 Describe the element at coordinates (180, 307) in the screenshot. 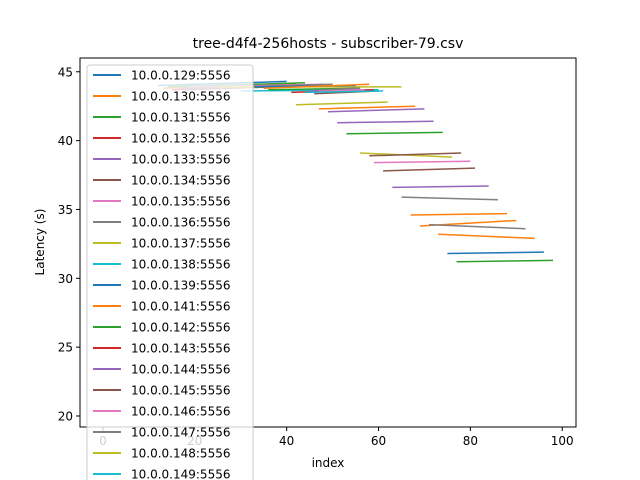

I see `legend-label: 10.0.0.141:5556` at that location.